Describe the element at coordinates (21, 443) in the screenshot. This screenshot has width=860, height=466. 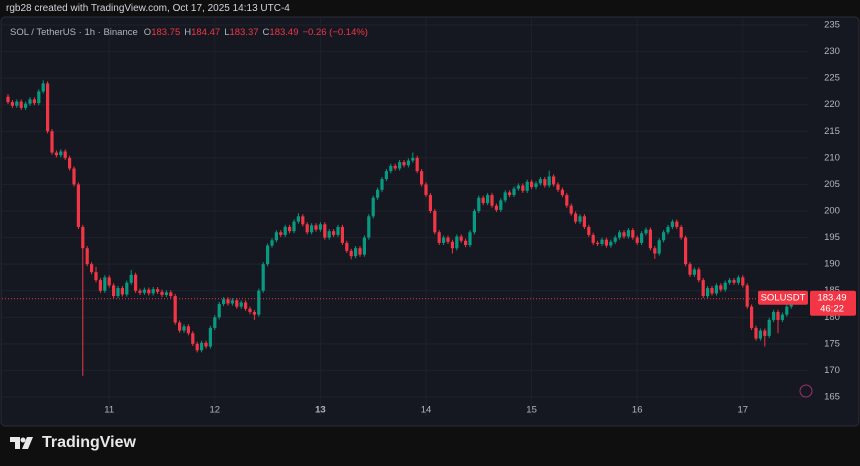
I see `brand-logo` at that location.